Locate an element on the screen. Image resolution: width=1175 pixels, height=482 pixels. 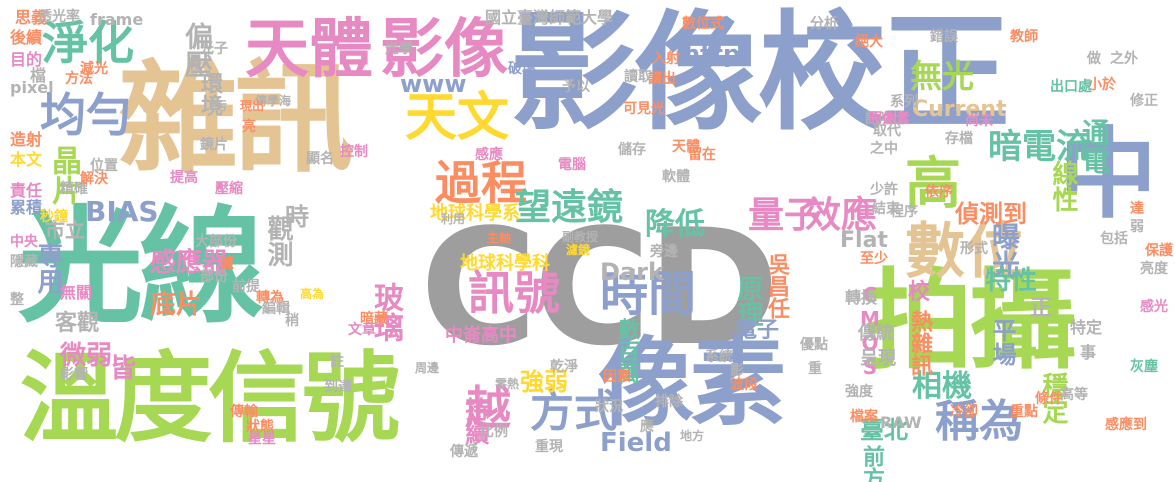
word-66: CMOS is located at coordinates (870, 331).